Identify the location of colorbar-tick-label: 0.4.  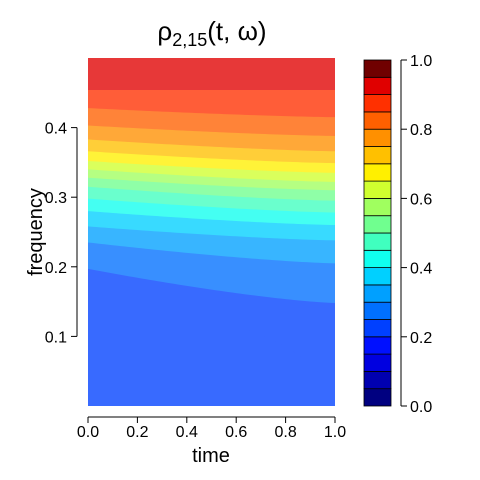
(421, 269).